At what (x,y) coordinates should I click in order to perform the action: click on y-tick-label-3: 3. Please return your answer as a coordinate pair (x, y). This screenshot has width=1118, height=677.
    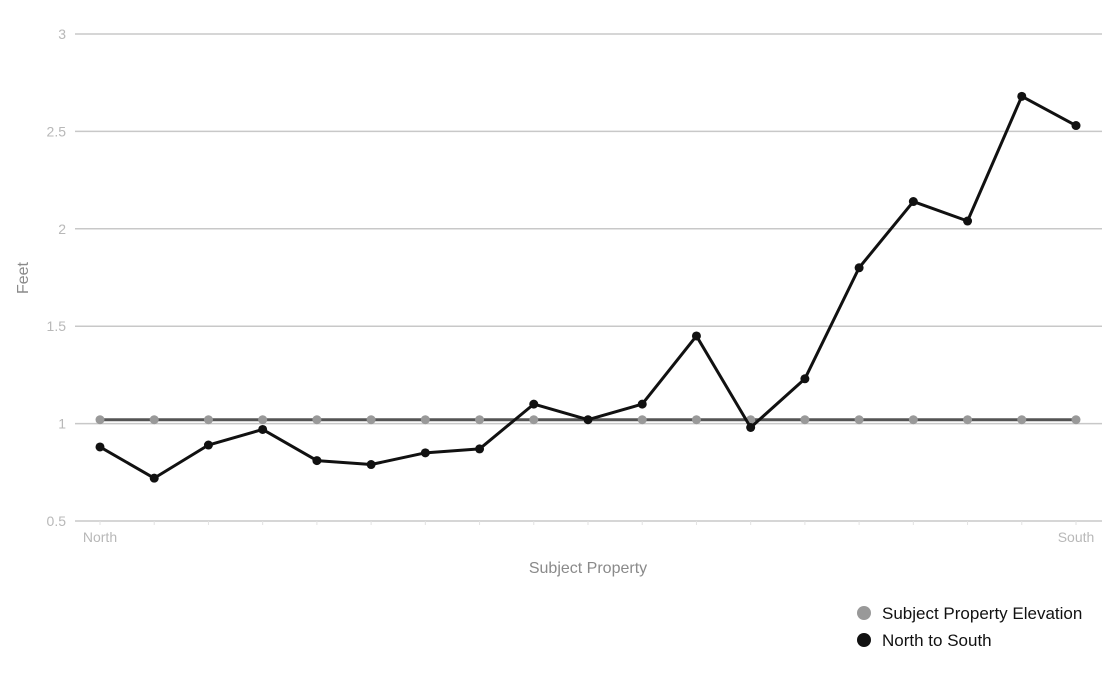
    Looking at the image, I should click on (62, 34).